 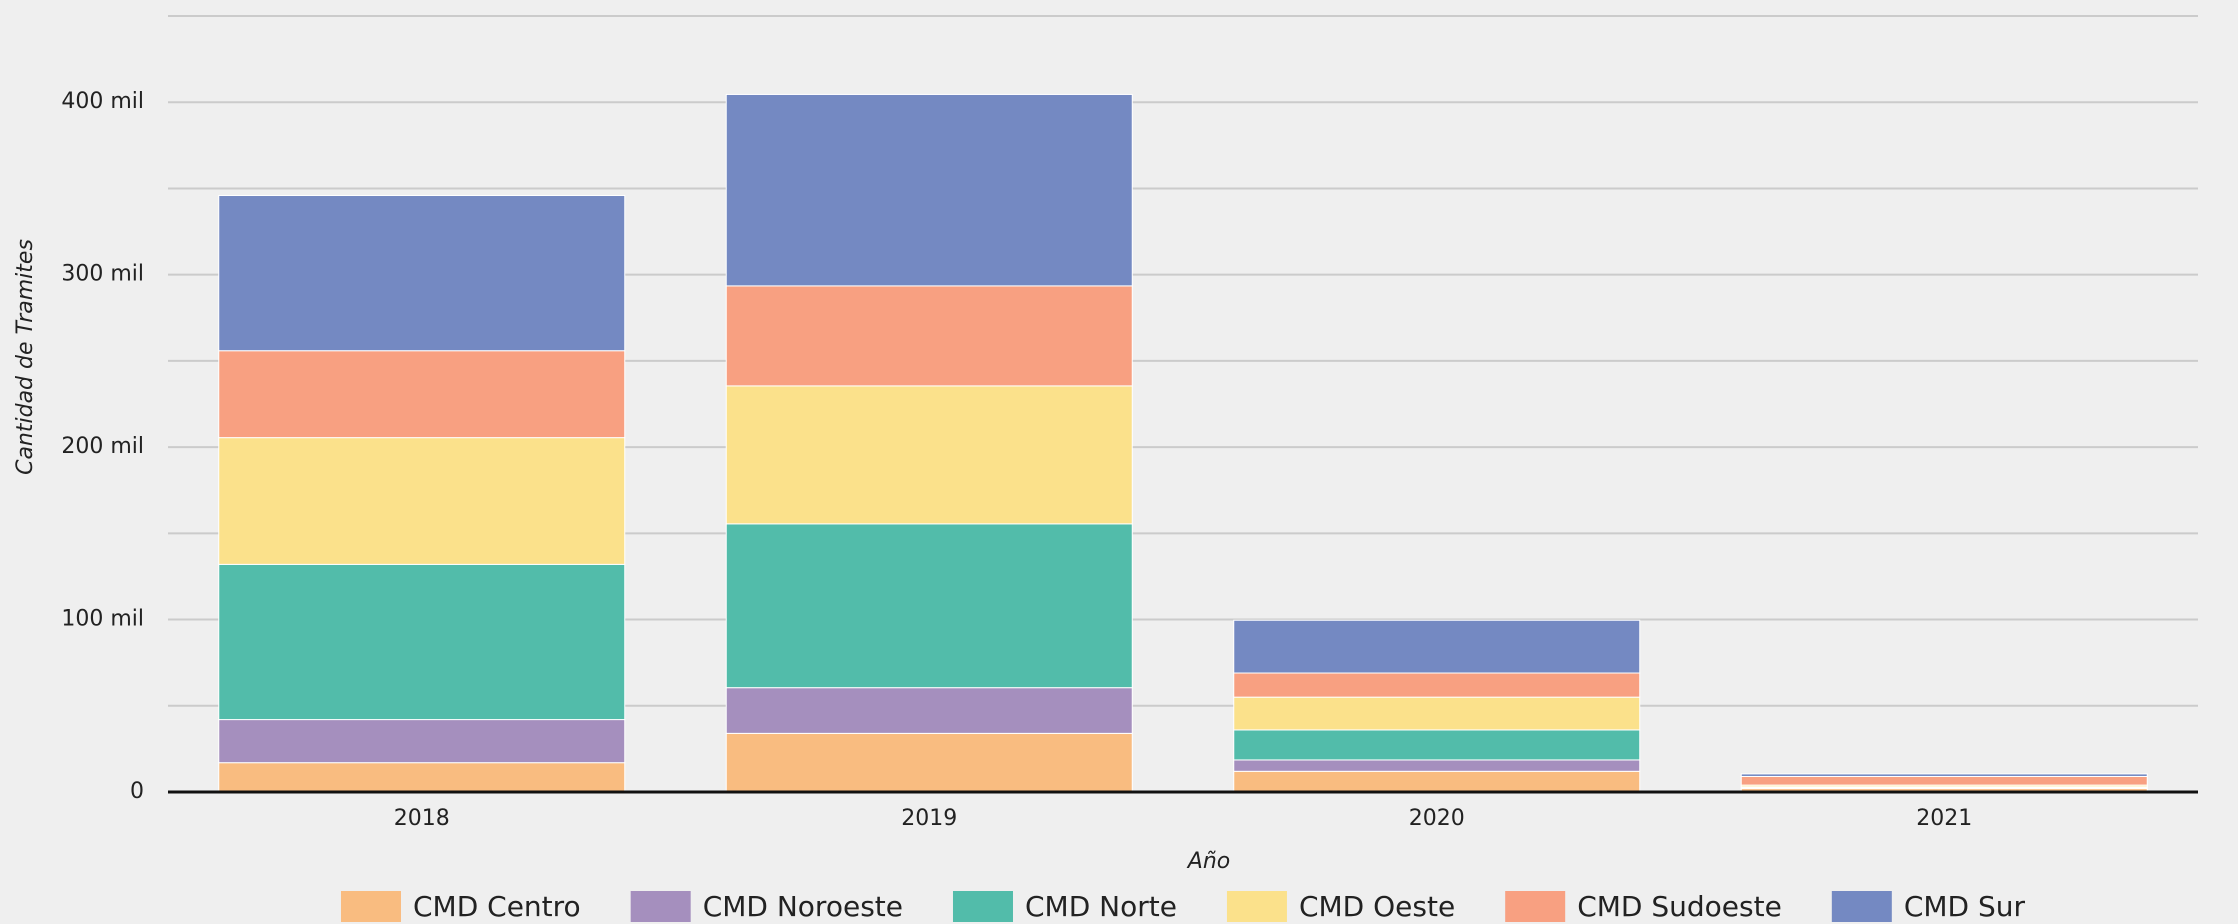 I want to click on x-tick-label: 2020, so click(x=1437, y=818).